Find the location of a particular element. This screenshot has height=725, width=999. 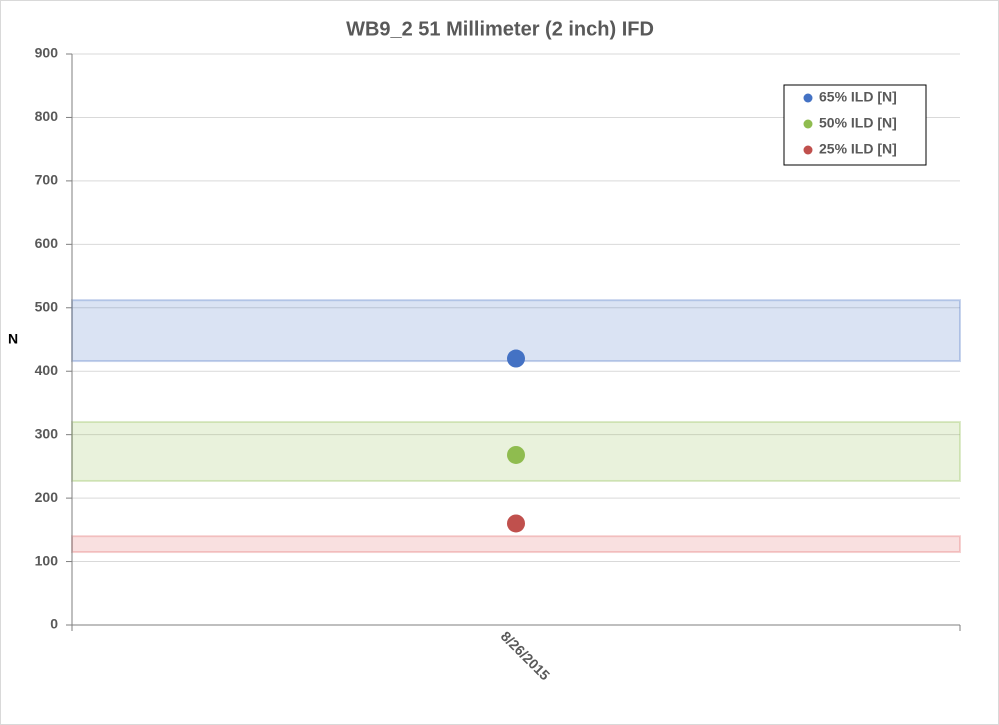

y-tick-label: 900 is located at coordinates (47, 53).